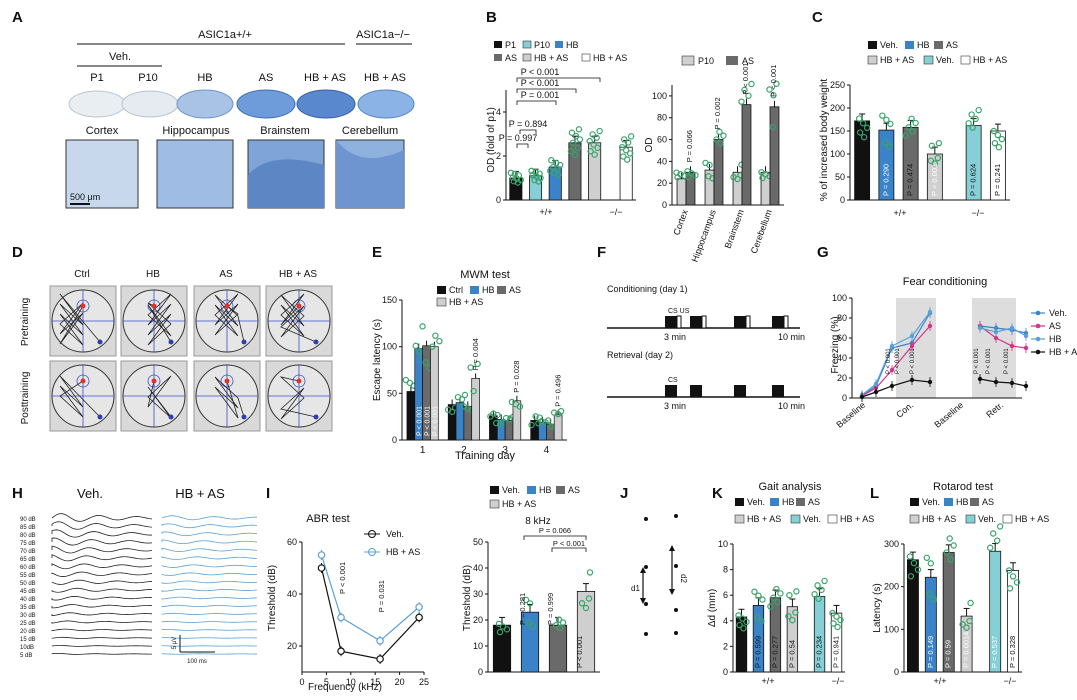  Describe the element at coordinates (518, 138) in the screenshot. I see `pval-b-5: P = 0.997` at that location.